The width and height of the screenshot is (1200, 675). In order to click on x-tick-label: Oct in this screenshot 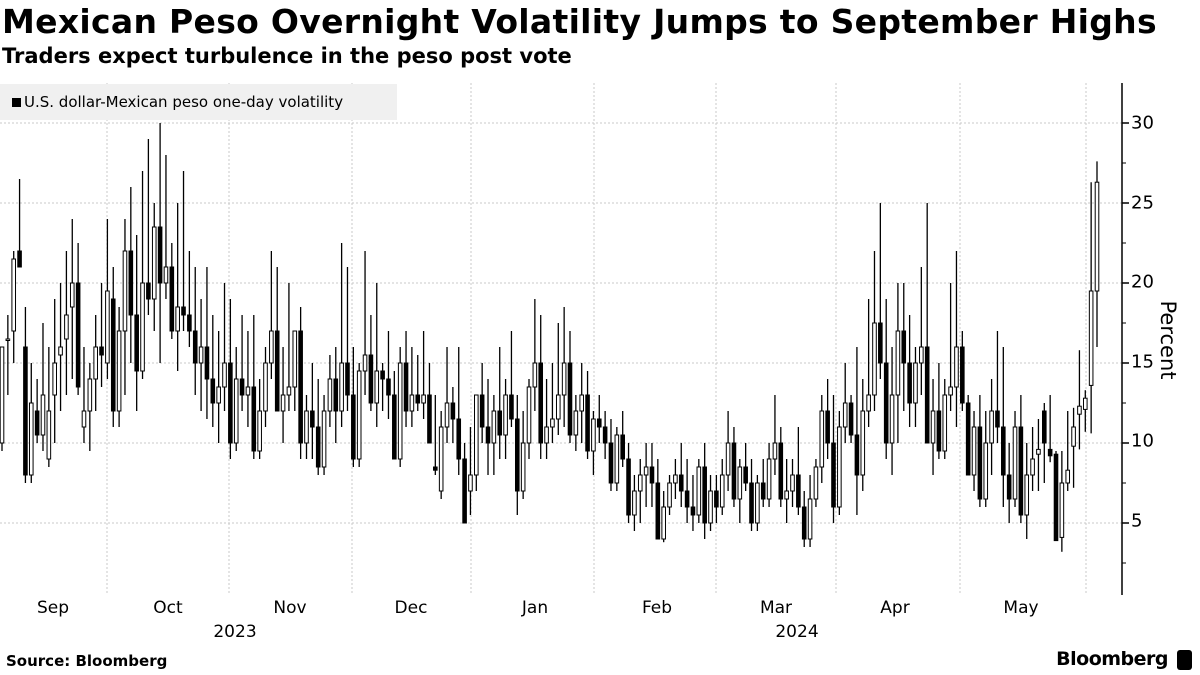, I will do `click(168, 608)`.